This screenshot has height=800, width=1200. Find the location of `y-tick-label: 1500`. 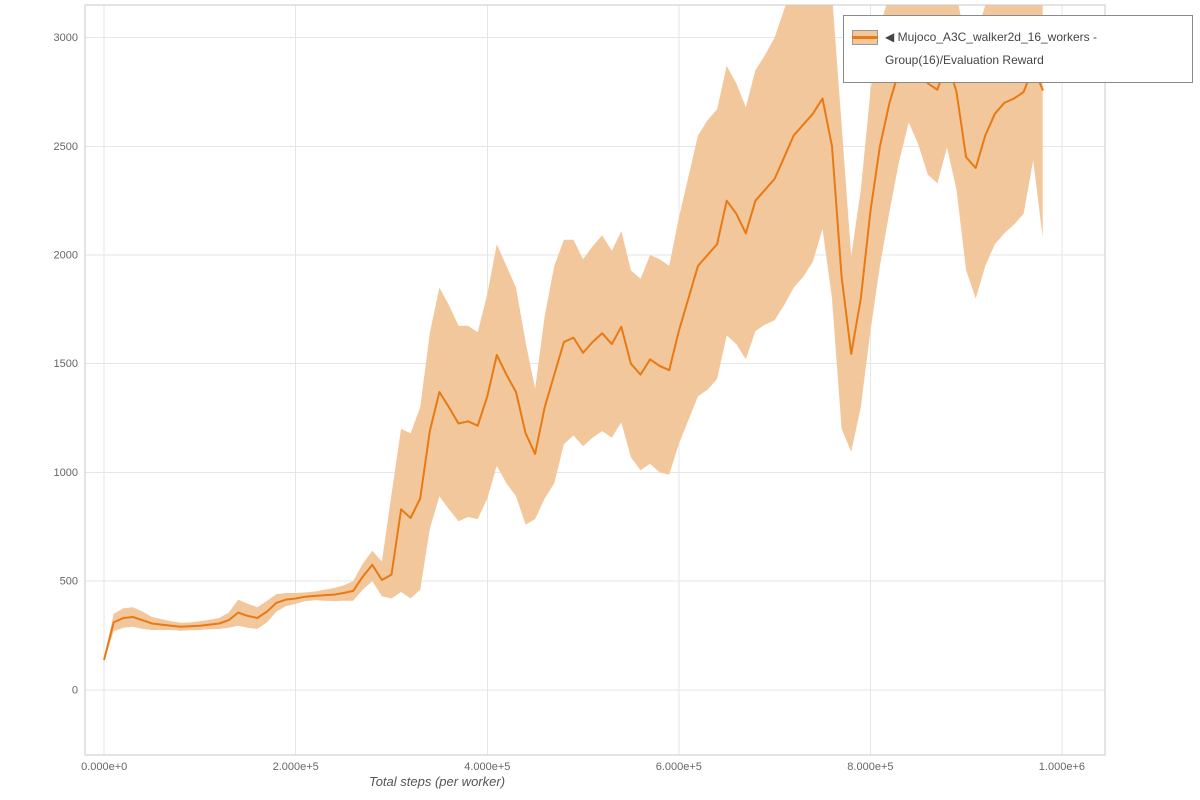

y-tick-label: 1500 is located at coordinates (66, 364).